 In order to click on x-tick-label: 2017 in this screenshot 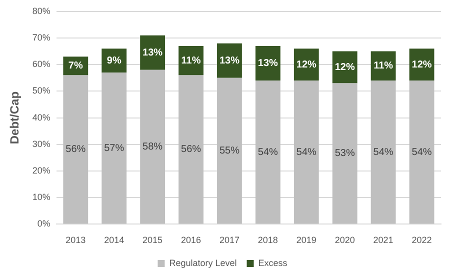, I will do `click(229, 240)`.